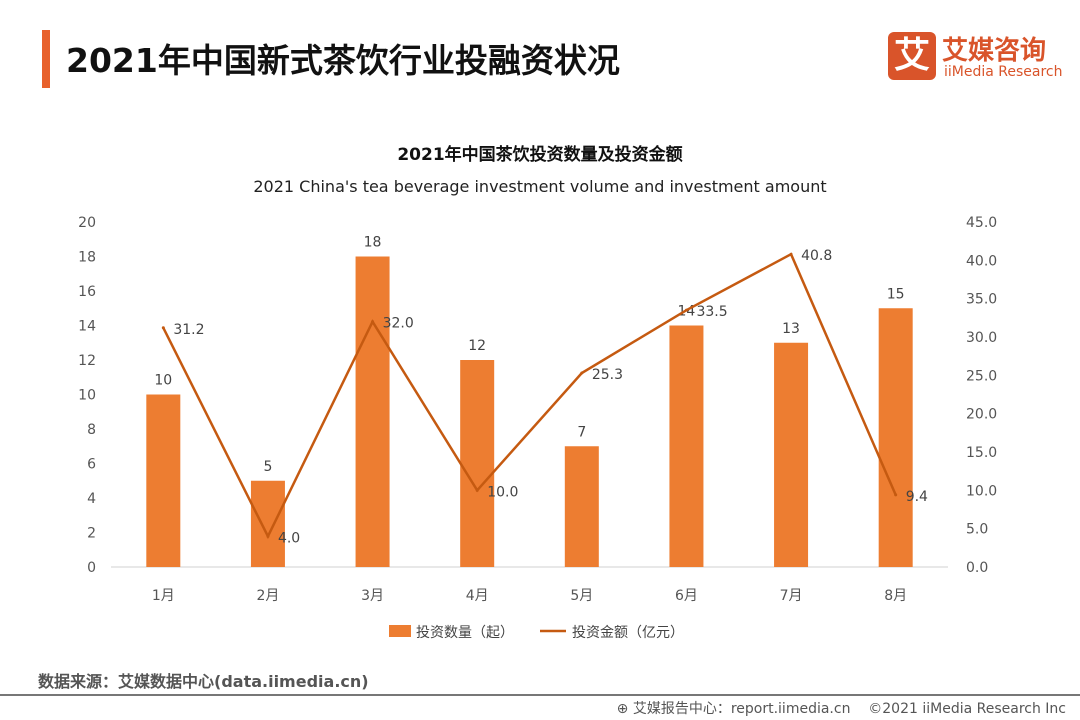 The width and height of the screenshot is (1080, 720). I want to click on x-tick: 3月, so click(372, 596).